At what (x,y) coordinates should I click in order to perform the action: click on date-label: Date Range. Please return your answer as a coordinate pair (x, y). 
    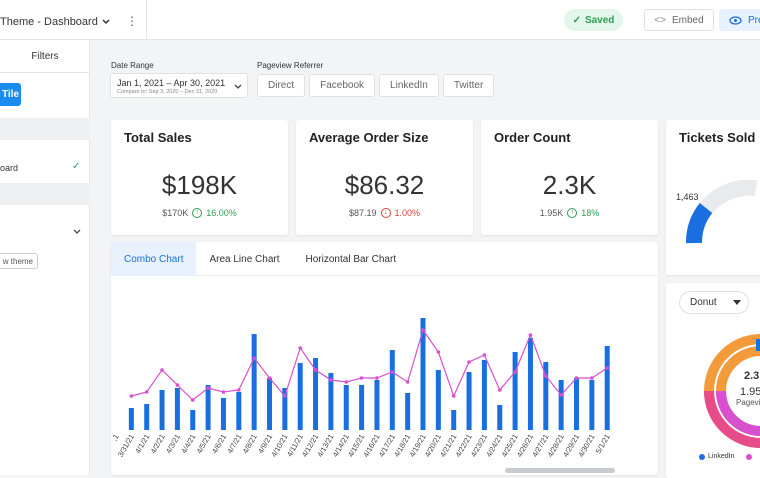
    Looking at the image, I should click on (132, 65).